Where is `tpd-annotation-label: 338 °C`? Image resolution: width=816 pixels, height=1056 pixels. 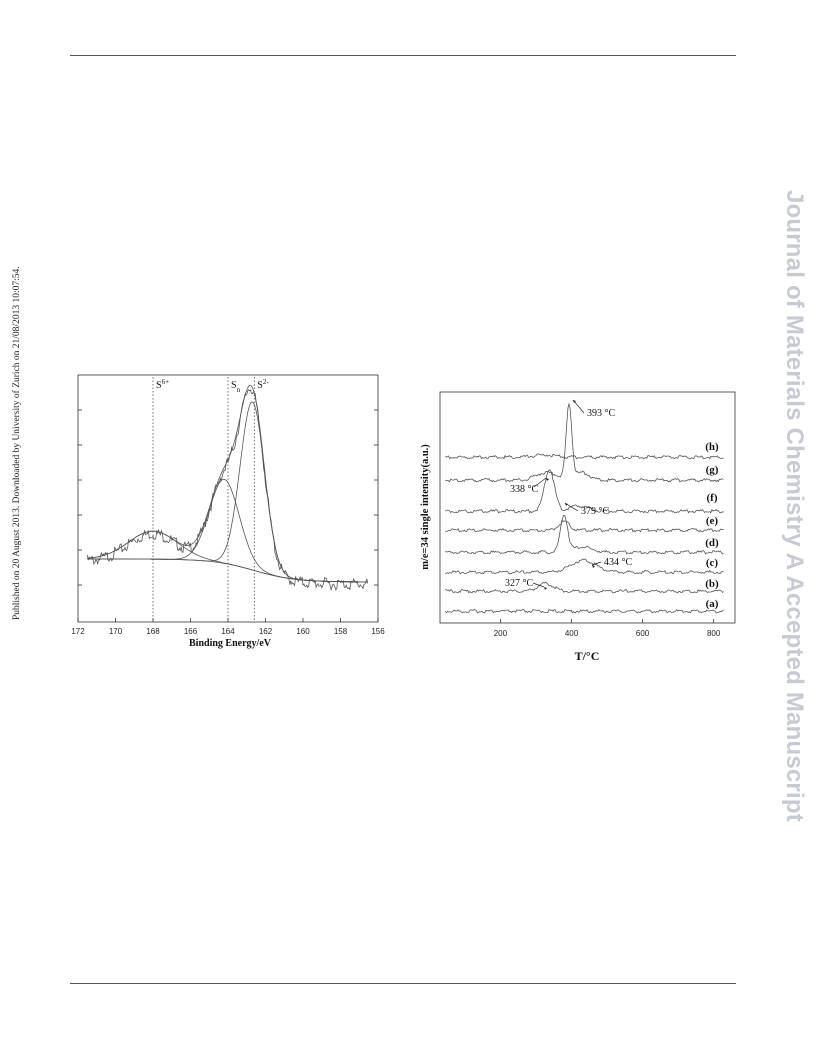
tpd-annotation-label: 338 °C is located at coordinates (524, 489).